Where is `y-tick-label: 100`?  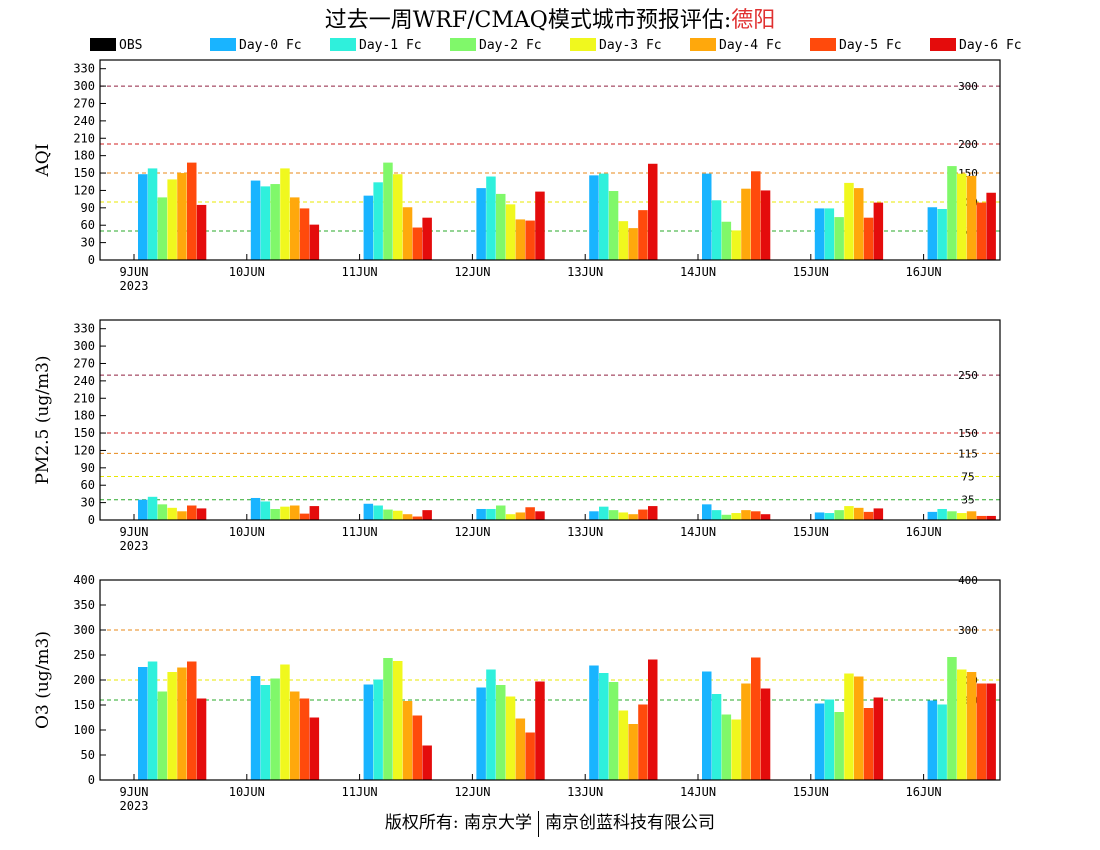 y-tick-label: 100 is located at coordinates (84, 730).